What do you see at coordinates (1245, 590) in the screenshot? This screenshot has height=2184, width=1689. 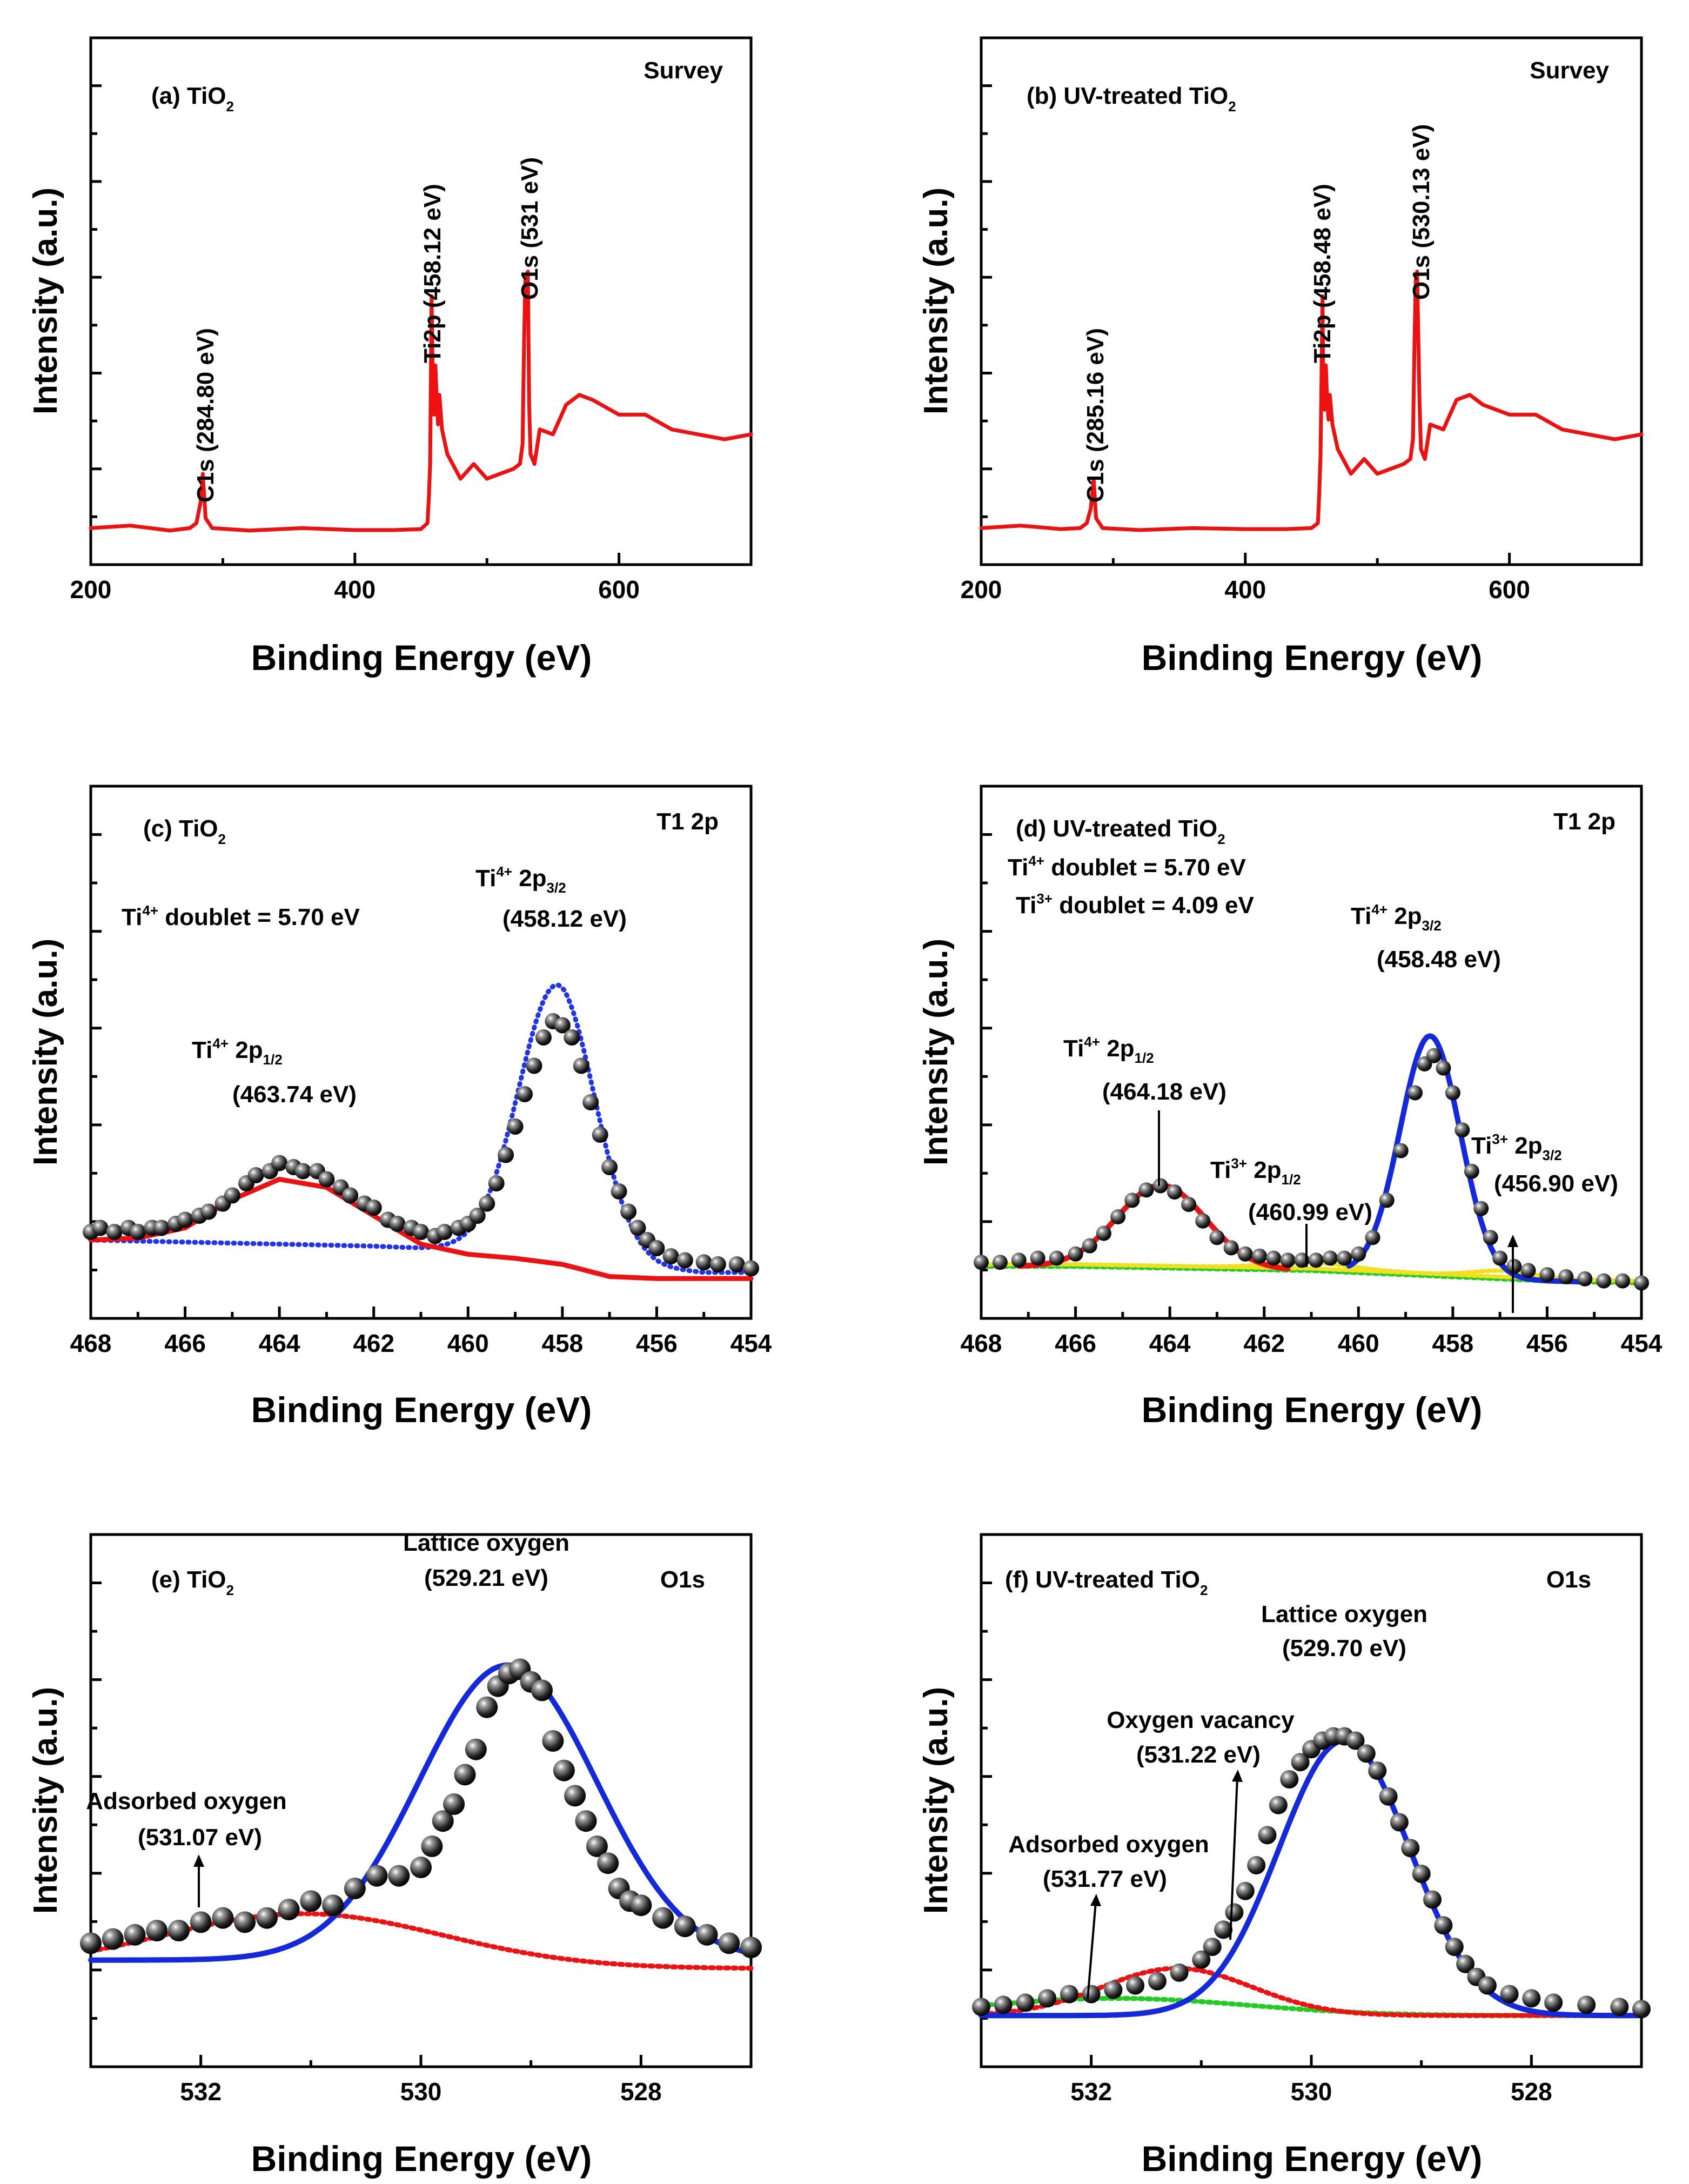 I see `x-tick-label: 400` at bounding box center [1245, 590].